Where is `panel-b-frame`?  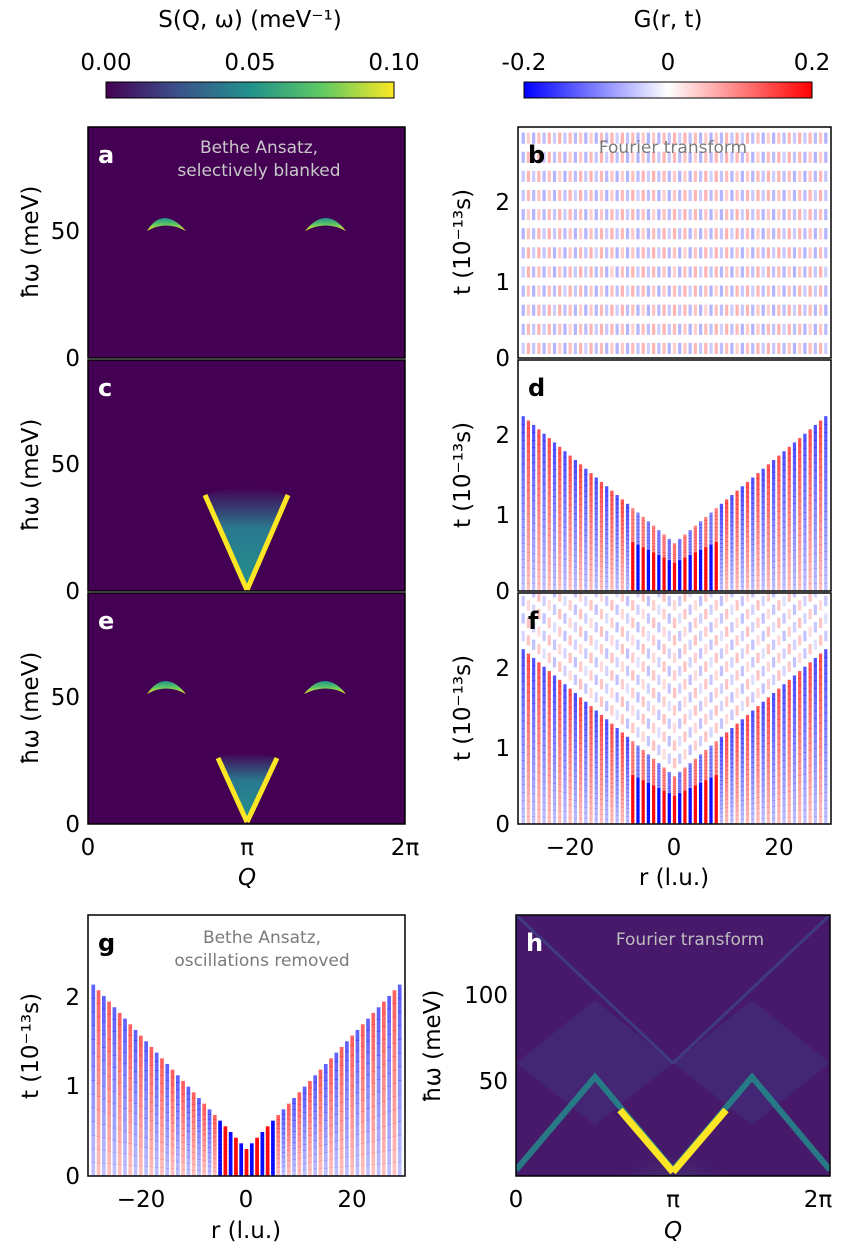
panel-b-frame is located at coordinates (674, 242).